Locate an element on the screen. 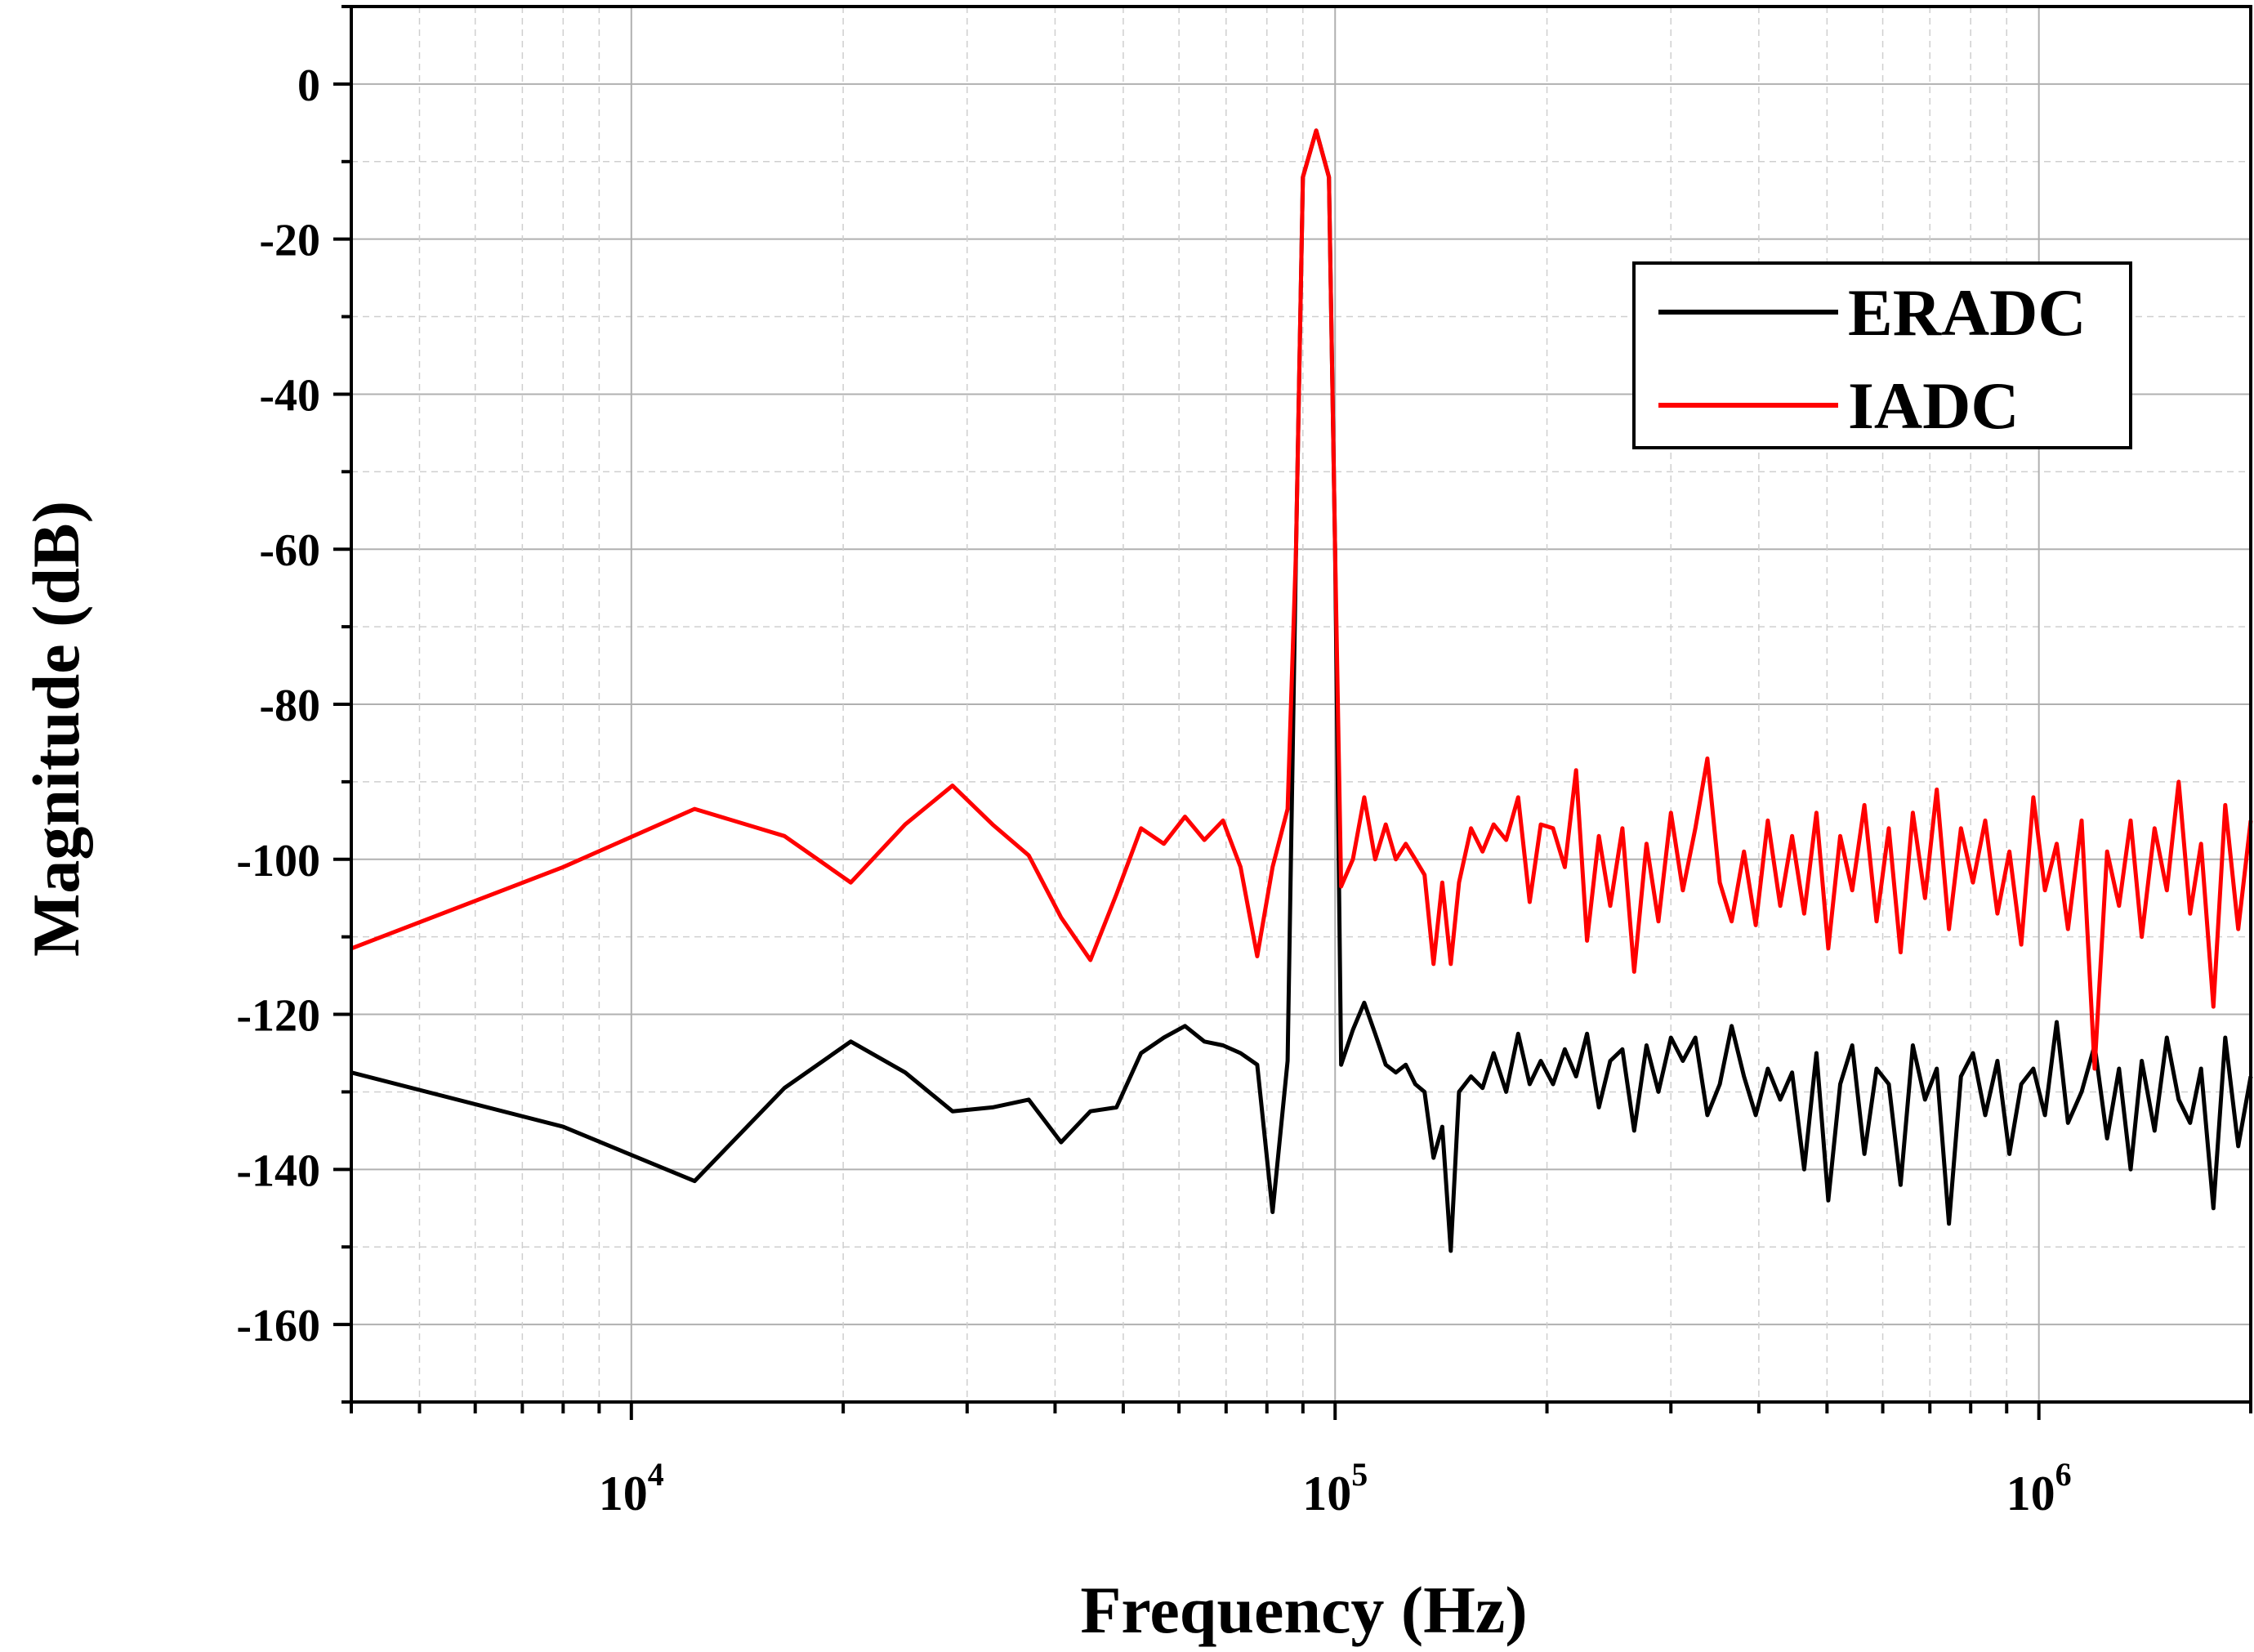  y-tick-label: -20 is located at coordinates (290, 241).